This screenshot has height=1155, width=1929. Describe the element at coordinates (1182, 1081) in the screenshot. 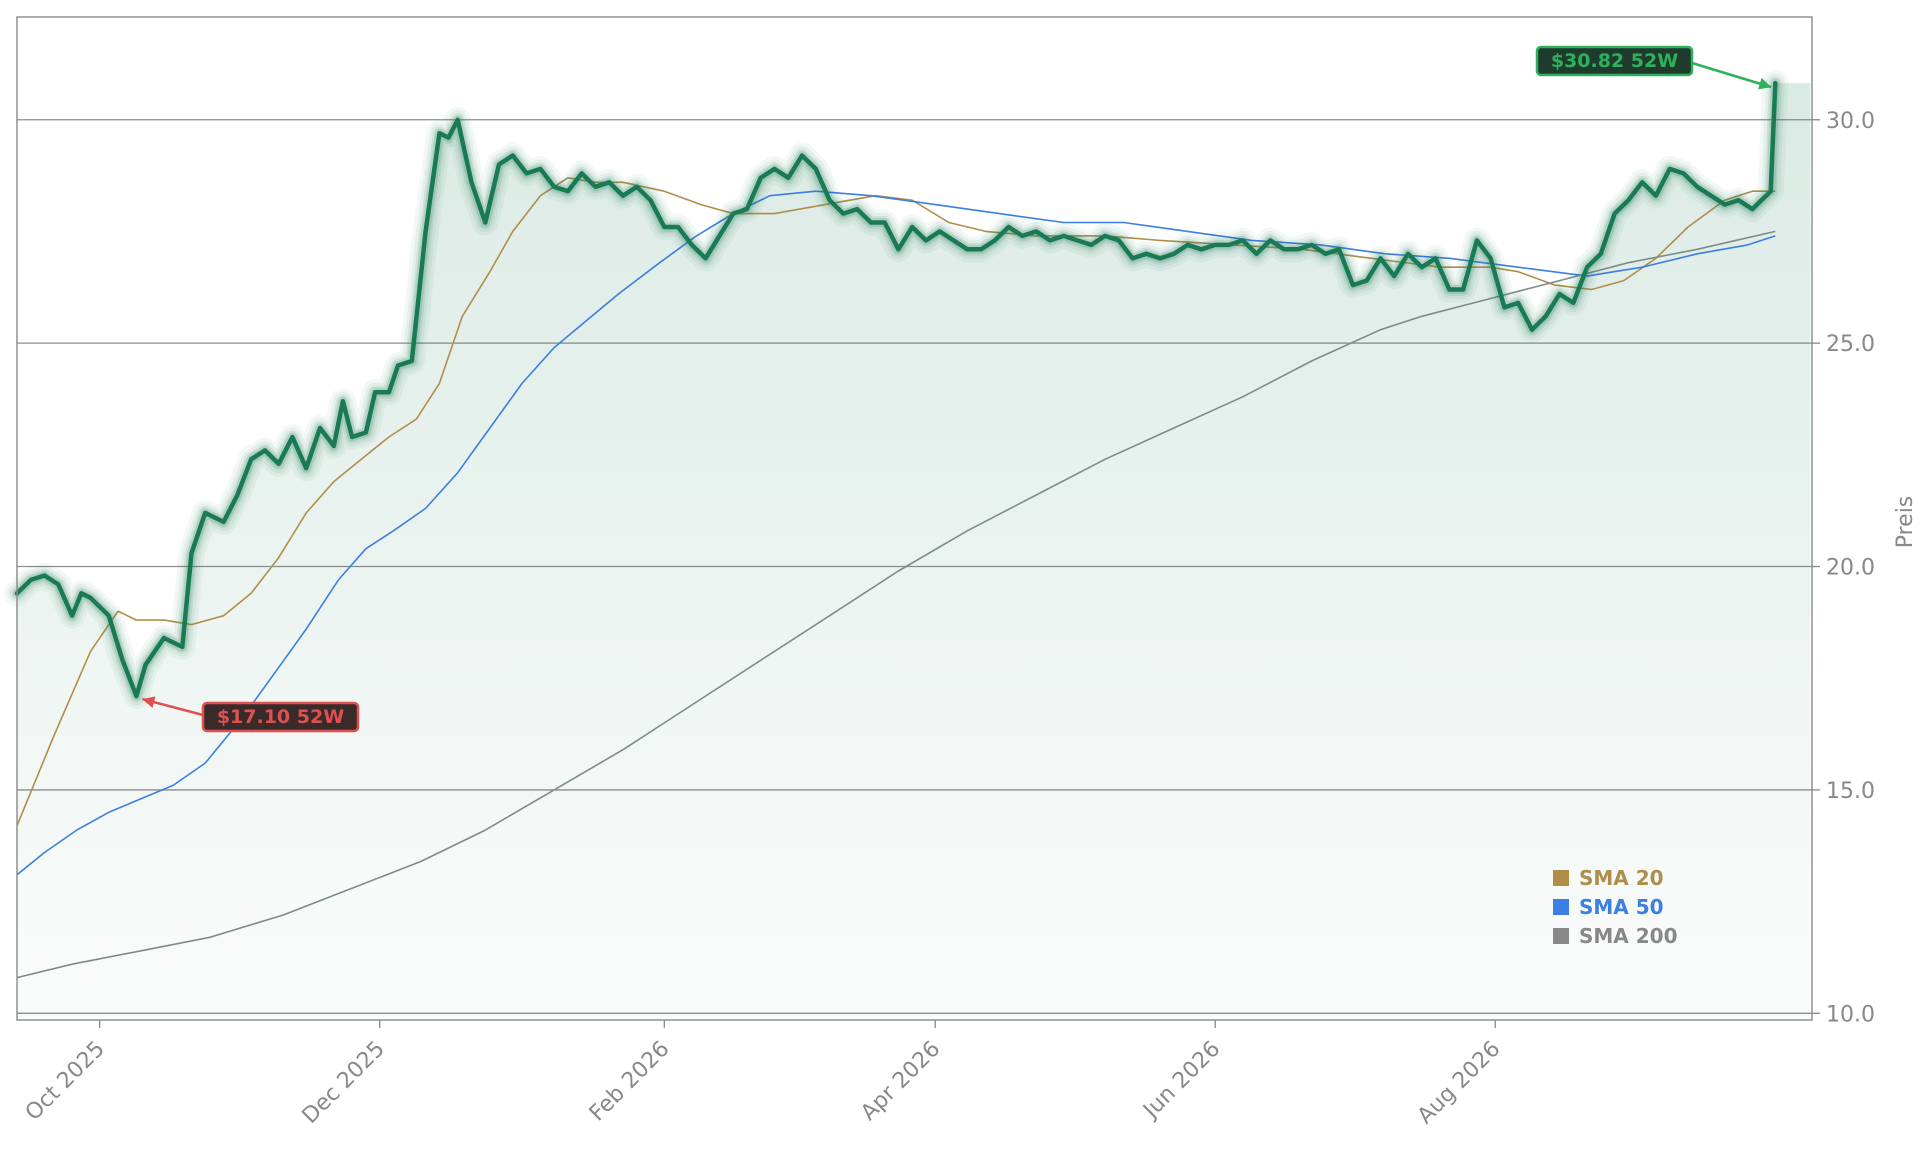

I see `x-tick-label: Jun 2026` at that location.